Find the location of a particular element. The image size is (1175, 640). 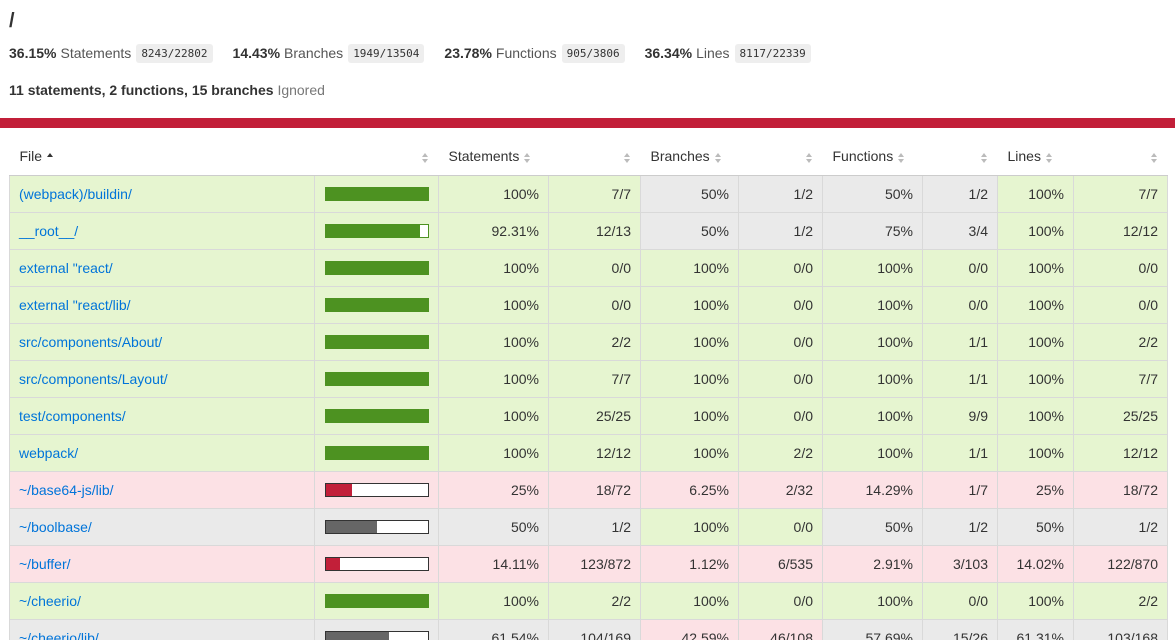

file-link: webpack/ is located at coordinates (49, 452).